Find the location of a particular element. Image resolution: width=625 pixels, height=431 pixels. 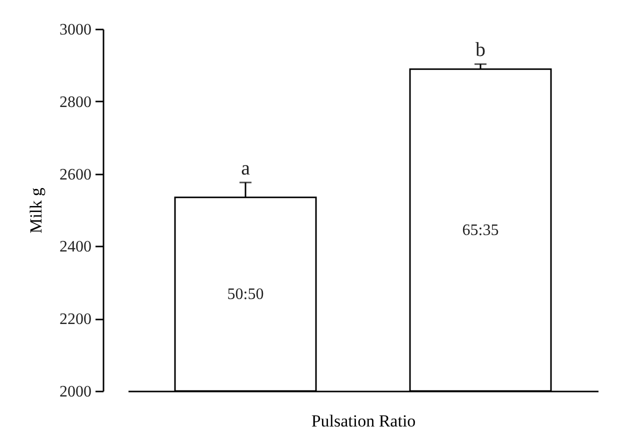

y-tick-label: 2000 is located at coordinates (76, 392).